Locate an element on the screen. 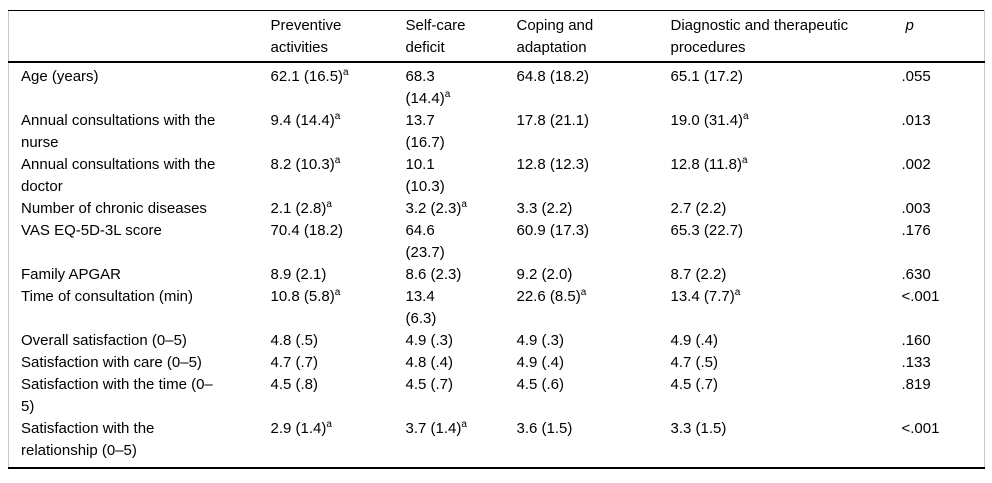  row-label: Annual consultations with the doctor is located at coordinates (118, 175).